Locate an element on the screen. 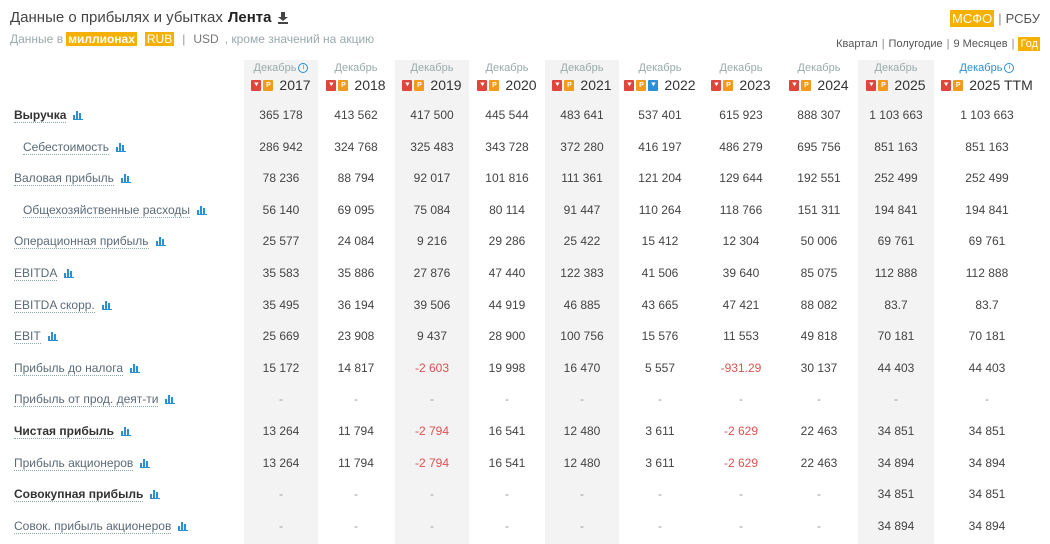 The height and width of the screenshot is (544, 1050). row-label-text: Общехозяйственные расходы is located at coordinates (107, 210).